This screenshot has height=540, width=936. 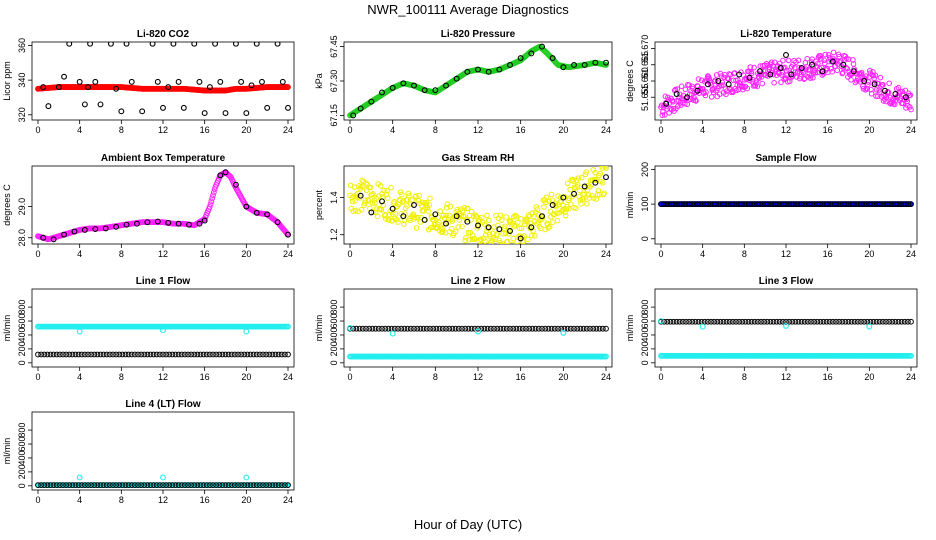 I want to click on y-tick-label: 100, so click(x=645, y=204).